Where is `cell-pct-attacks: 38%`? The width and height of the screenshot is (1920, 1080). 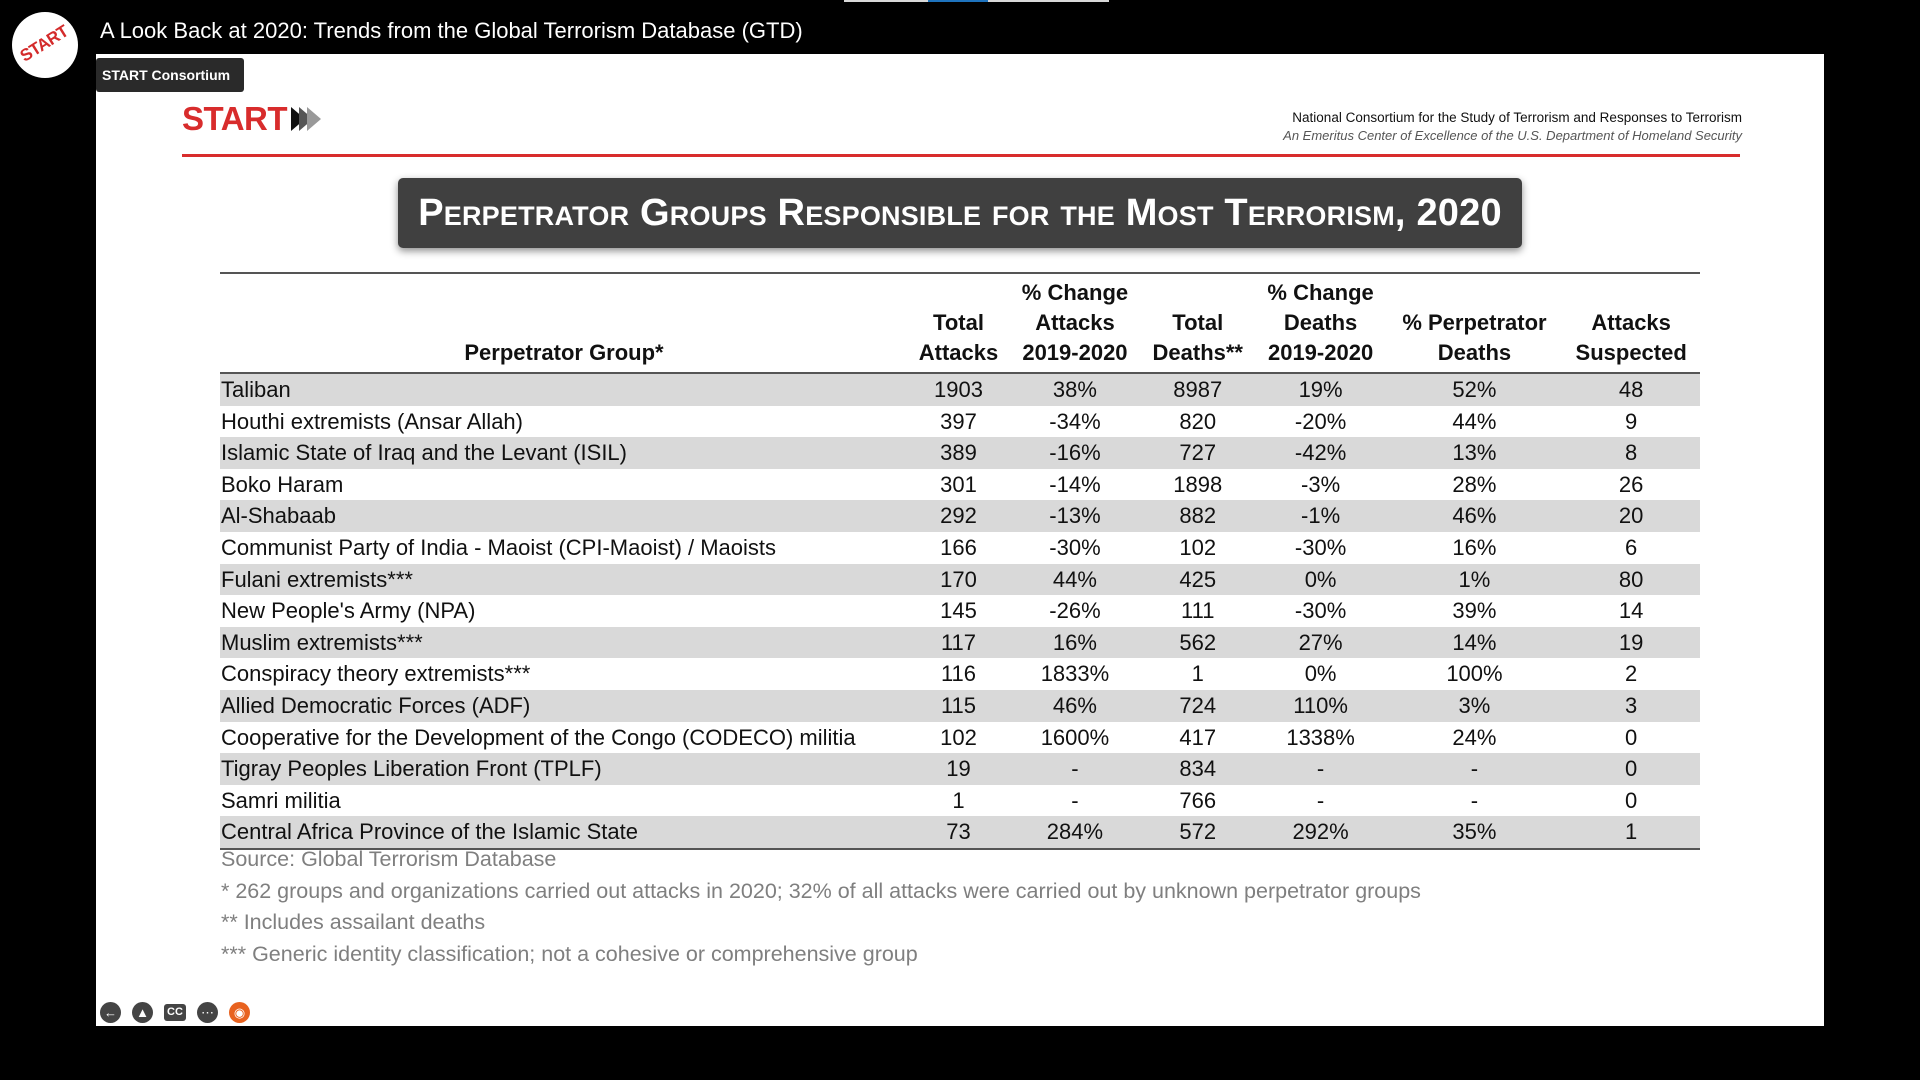
cell-pct-attacks: 38% is located at coordinates (1074, 389).